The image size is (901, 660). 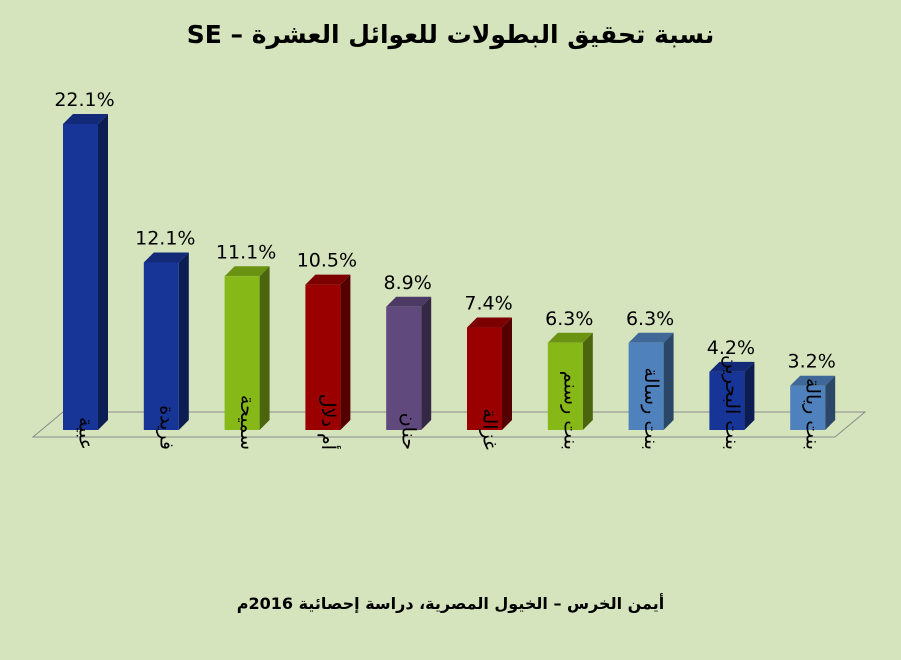 I want to click on category-label: بنت البحرين, so click(x=732, y=402).